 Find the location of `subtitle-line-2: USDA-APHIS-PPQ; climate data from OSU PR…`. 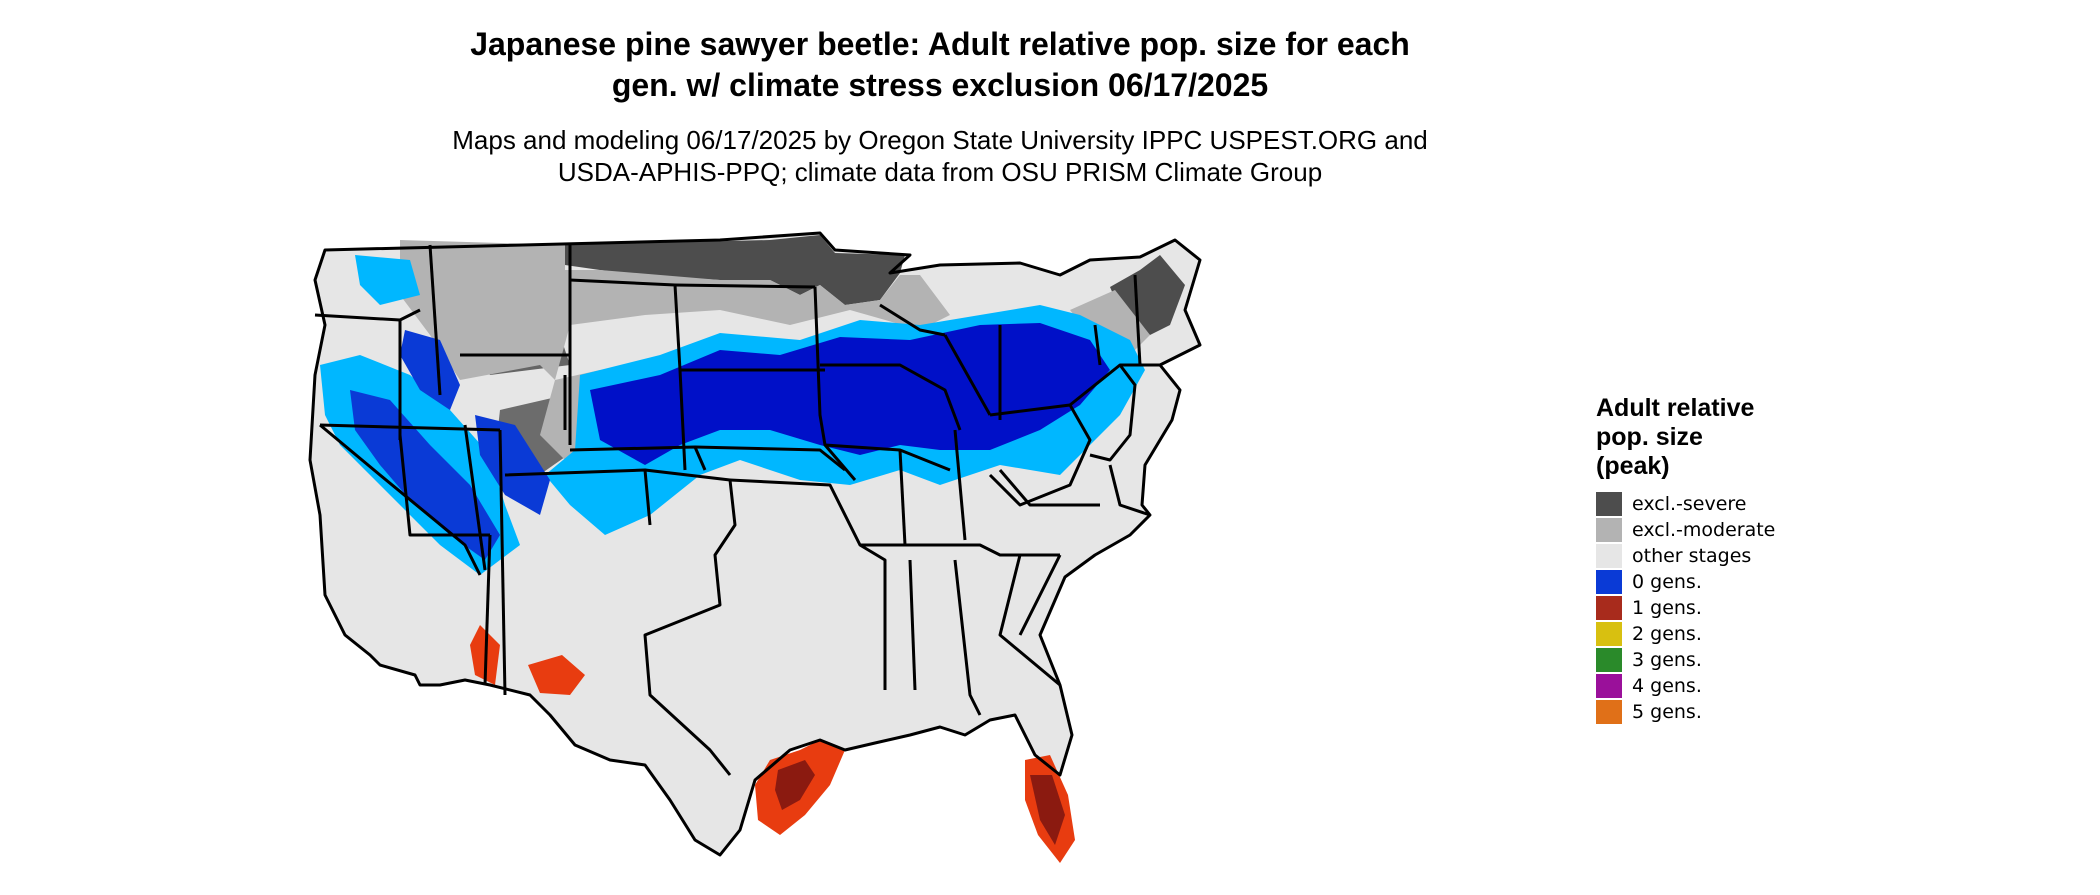

subtitle-line-2: USDA-APHIS-PPQ; climate data from OSU PR… is located at coordinates (940, 172).